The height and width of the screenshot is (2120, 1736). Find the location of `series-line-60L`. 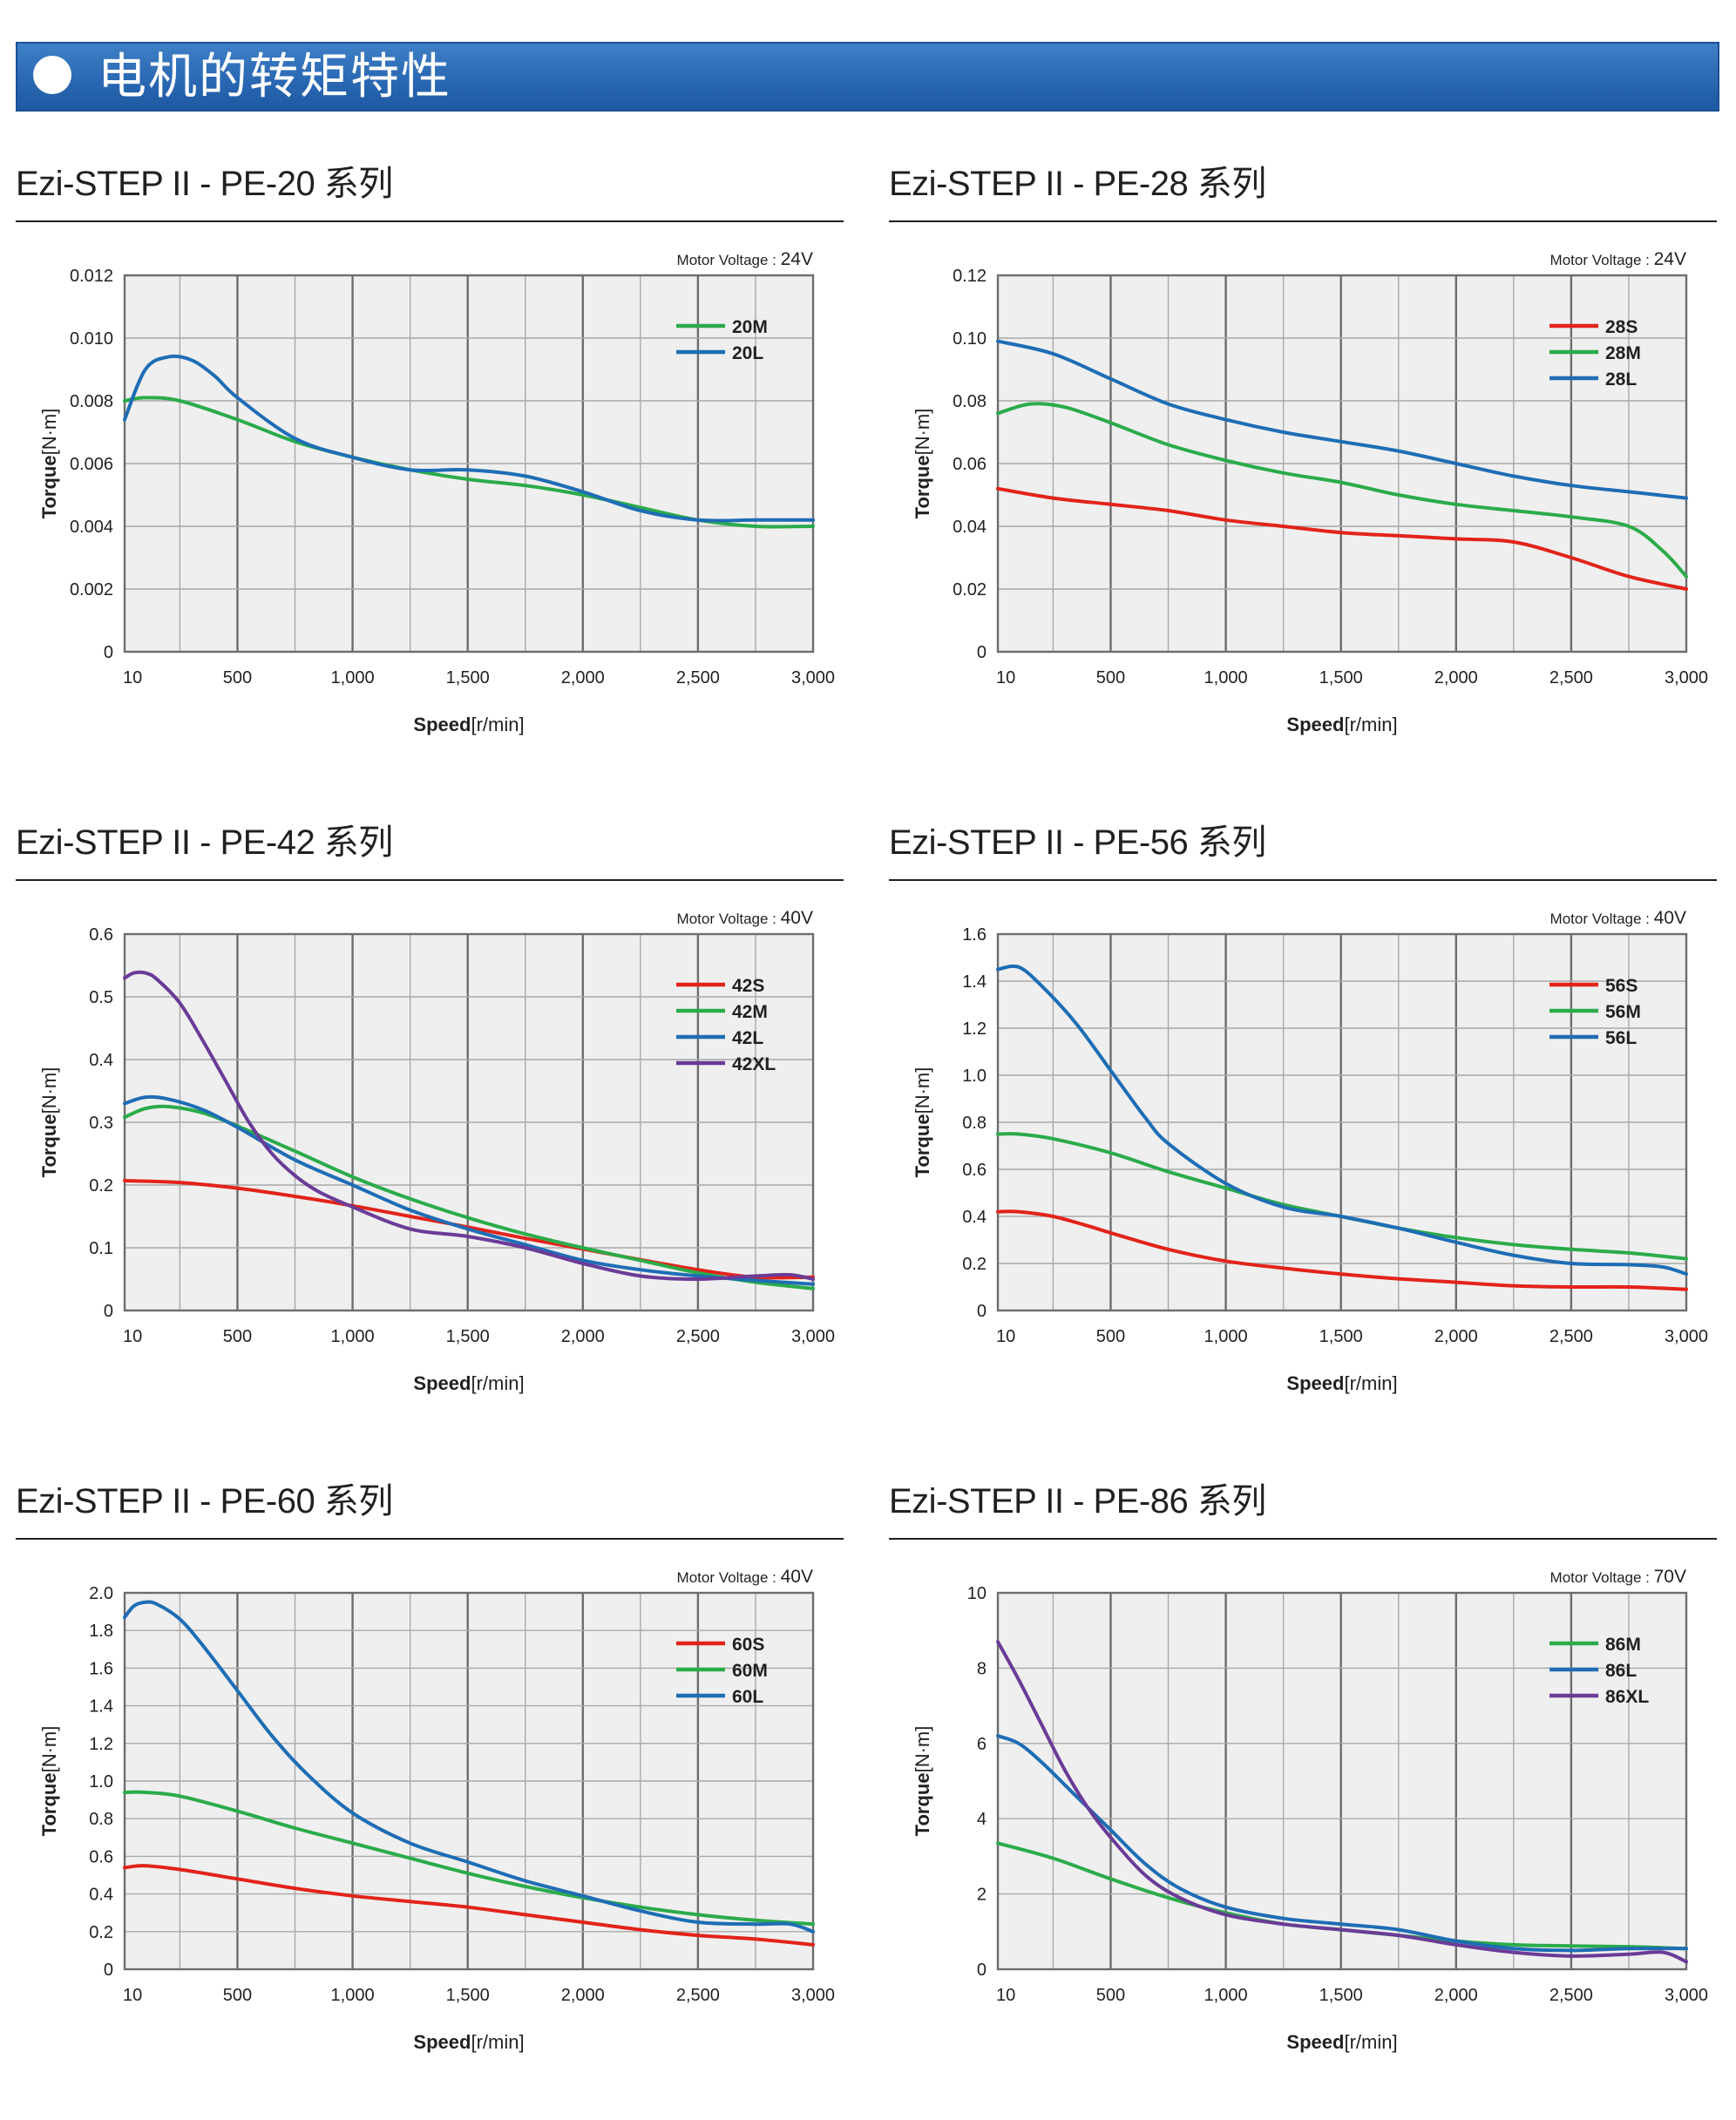

series-line-60L is located at coordinates (469, 1767).